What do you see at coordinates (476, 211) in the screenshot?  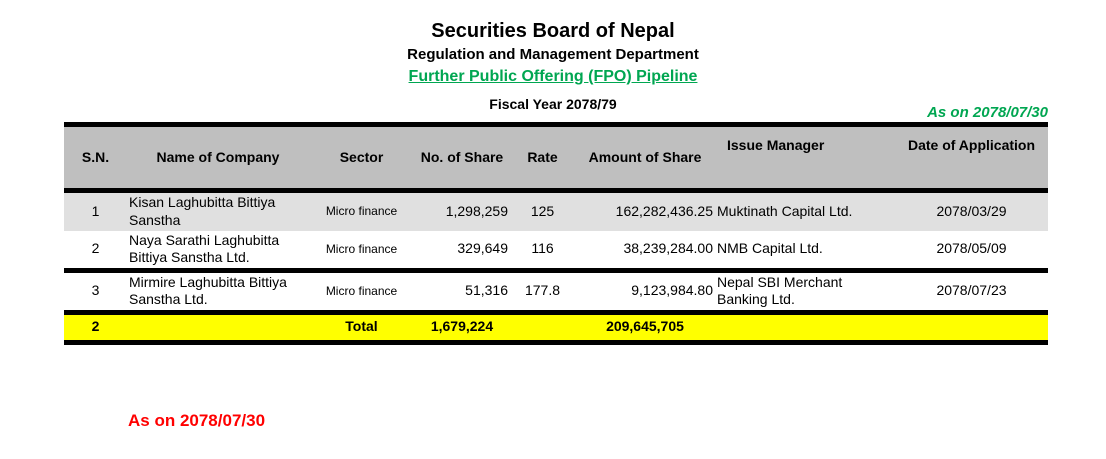 I see `cell-shares: 1,298,259` at bounding box center [476, 211].